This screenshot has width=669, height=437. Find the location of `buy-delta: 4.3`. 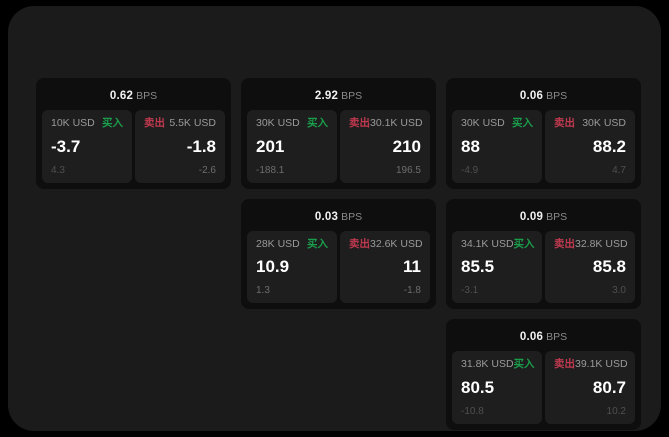

buy-delta: 4.3 is located at coordinates (58, 170).